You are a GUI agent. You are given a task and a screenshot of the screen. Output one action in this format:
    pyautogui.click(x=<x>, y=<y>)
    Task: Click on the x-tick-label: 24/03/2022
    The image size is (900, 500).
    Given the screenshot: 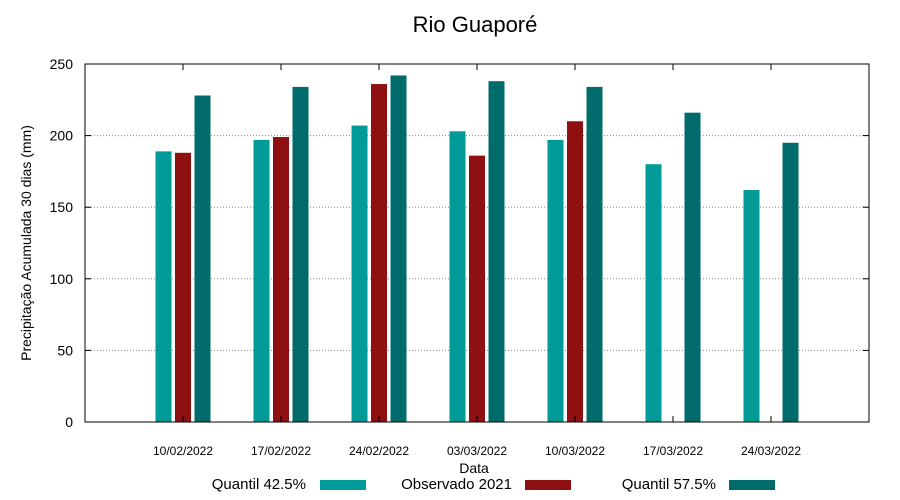 What is the action you would take?
    pyautogui.click(x=771, y=451)
    